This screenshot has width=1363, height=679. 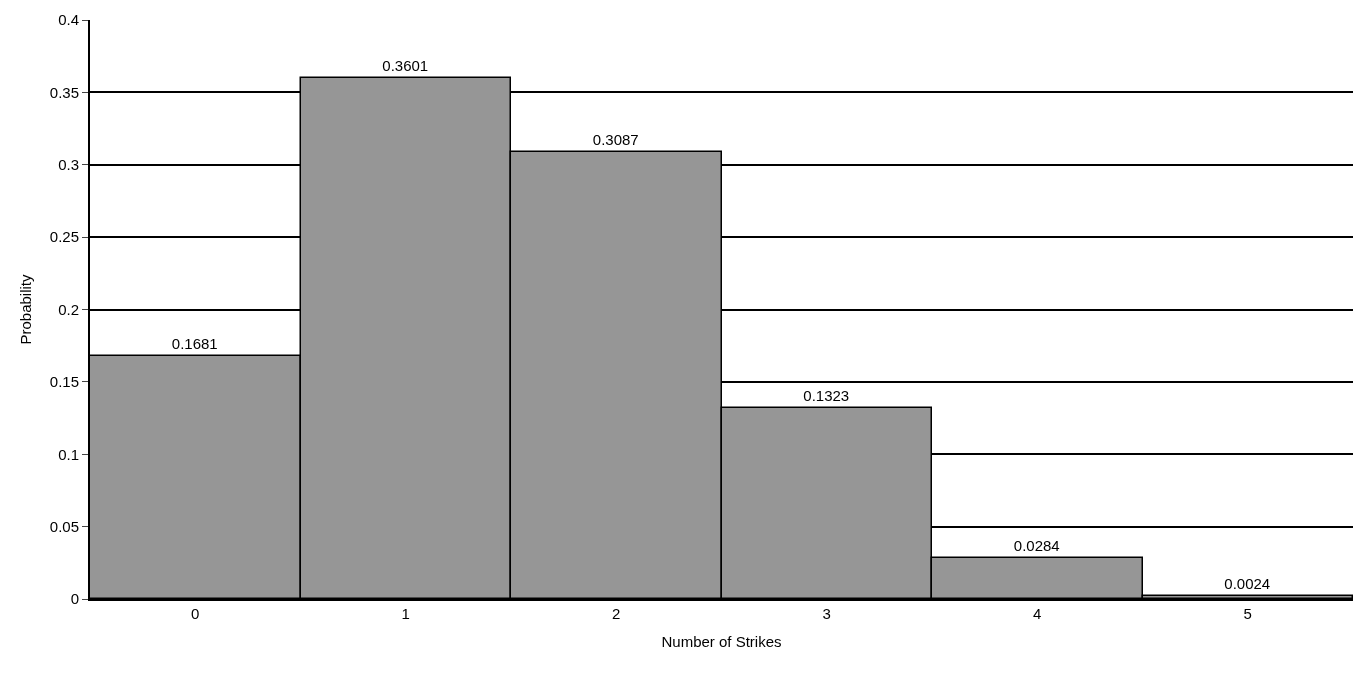 I want to click on data-label: 0.1681, so click(x=194, y=344).